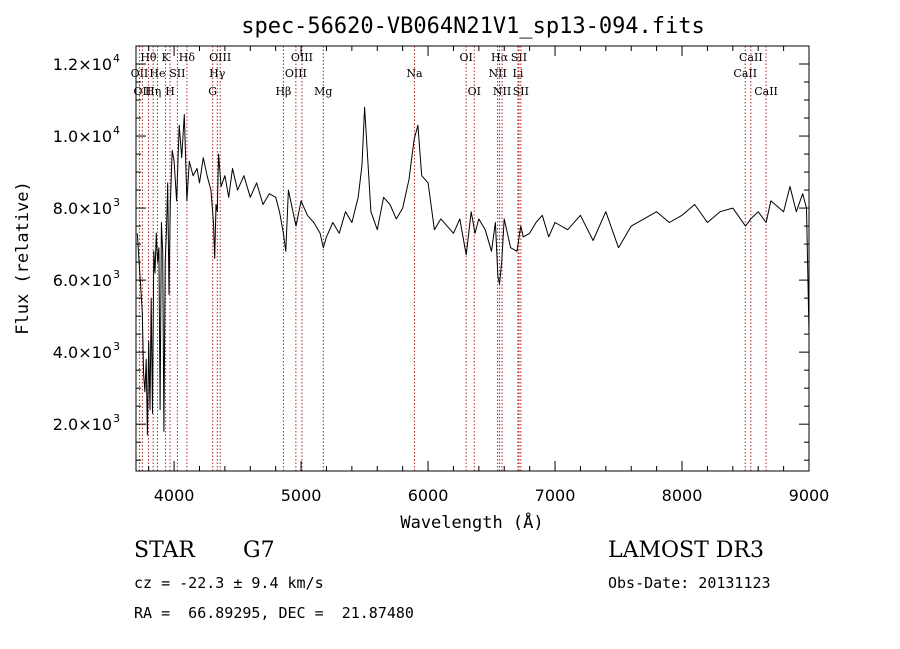 Image resolution: width=900 pixels, height=649 pixels. Describe the element at coordinates (23, 258) in the screenshot. I see `y-axis-label: Flux (relative)` at that location.